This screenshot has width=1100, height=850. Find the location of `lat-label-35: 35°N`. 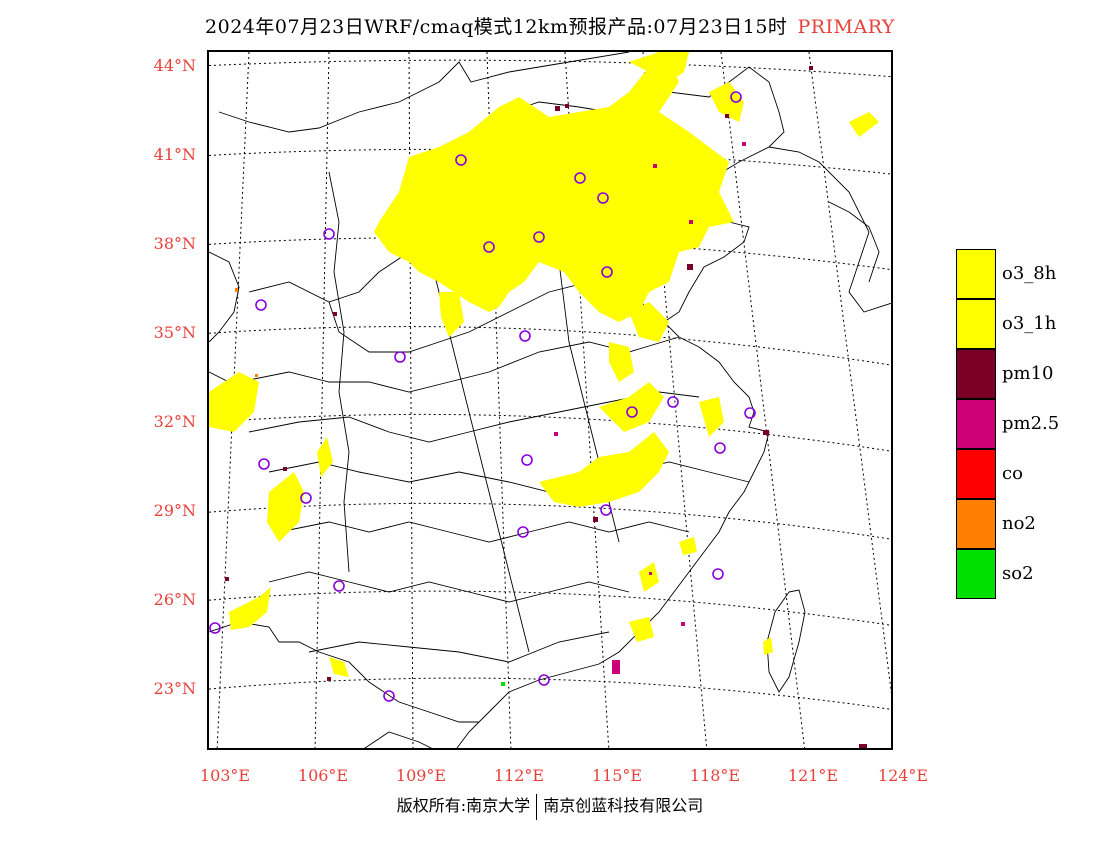

lat-label-35: 35°N is located at coordinates (174, 332).